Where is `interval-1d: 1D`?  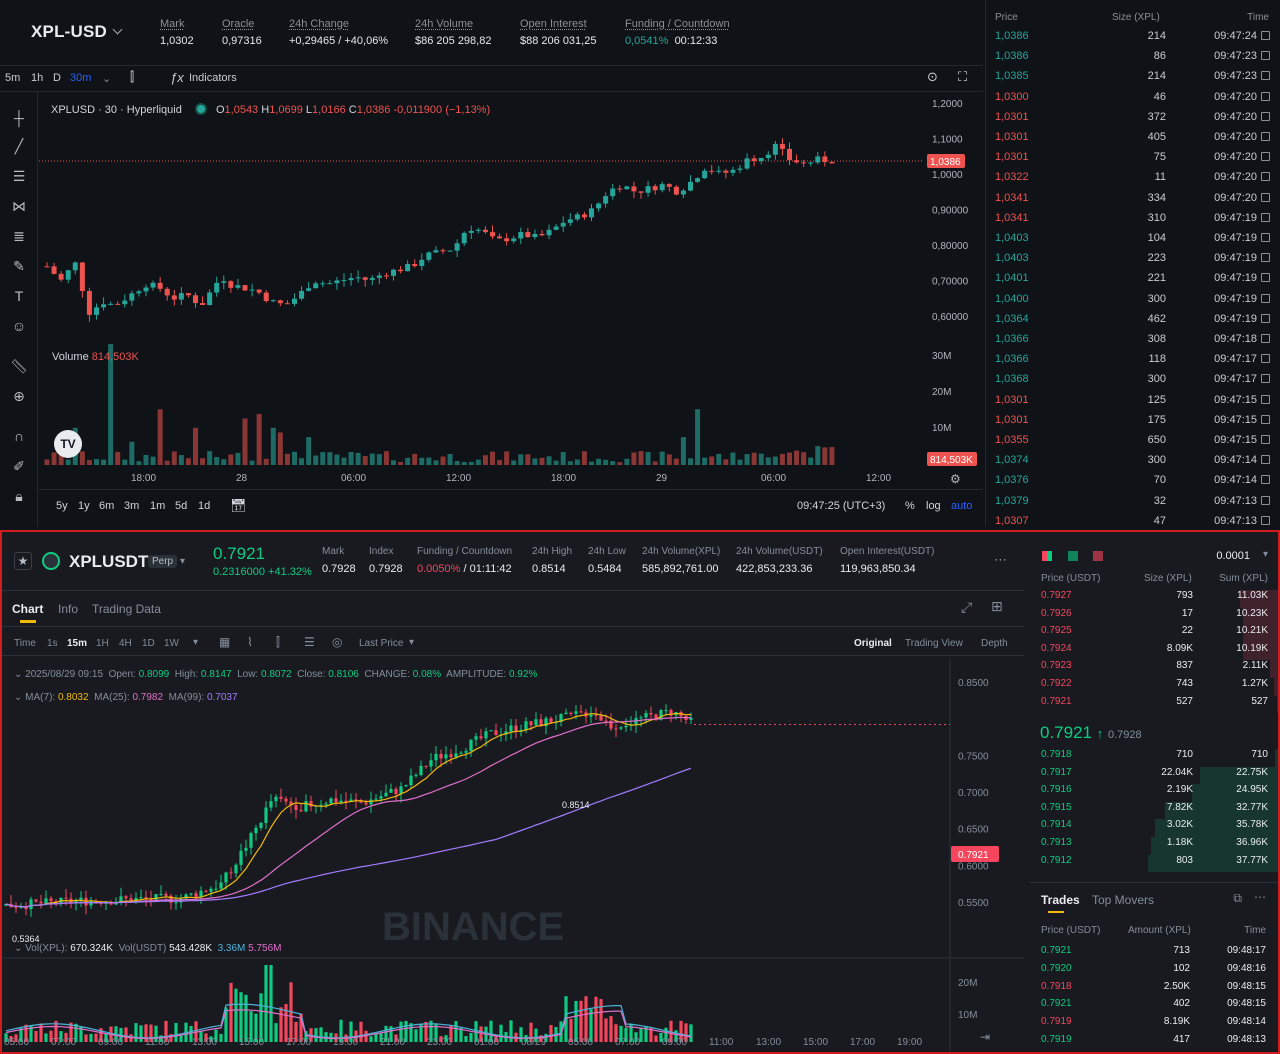 interval-1d: 1D is located at coordinates (148, 643).